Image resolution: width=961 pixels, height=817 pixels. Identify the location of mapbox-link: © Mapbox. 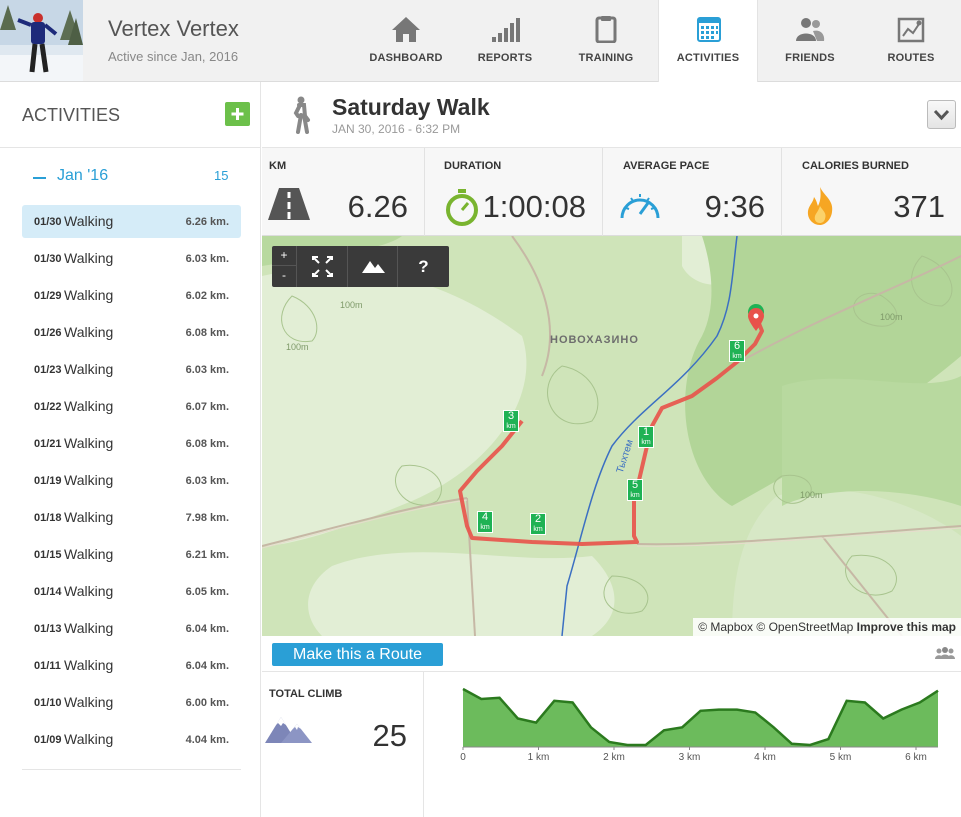
(726, 627).